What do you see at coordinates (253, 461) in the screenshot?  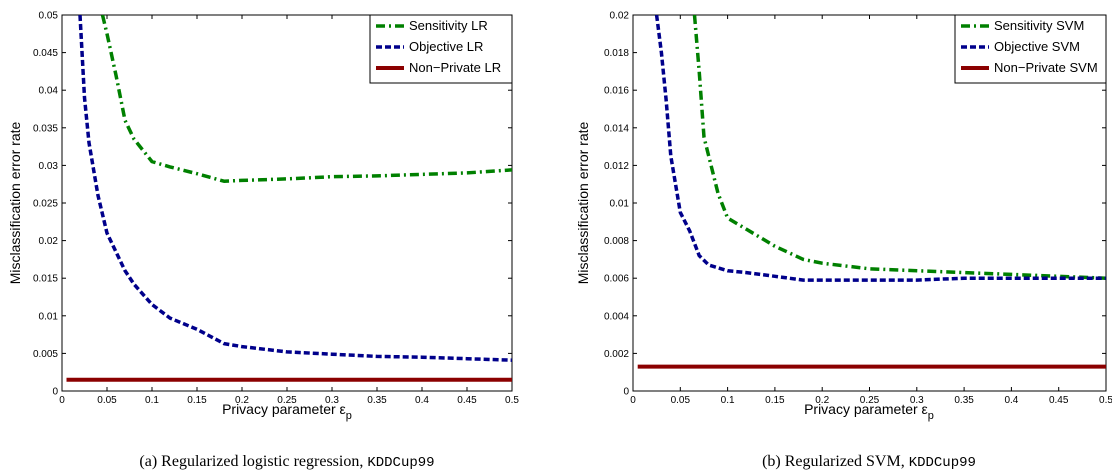 I see `caption-a-text: (a) Regularized logistic regression,` at bounding box center [253, 461].